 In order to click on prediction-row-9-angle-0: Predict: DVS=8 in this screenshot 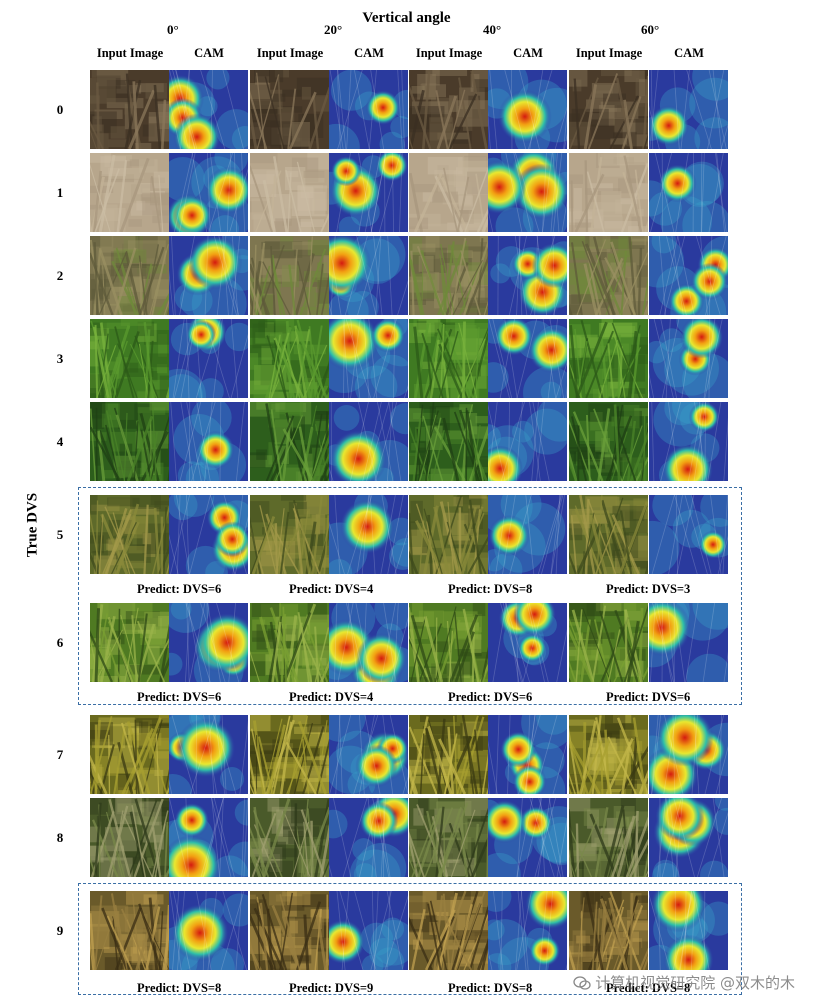, I will do `click(179, 988)`.